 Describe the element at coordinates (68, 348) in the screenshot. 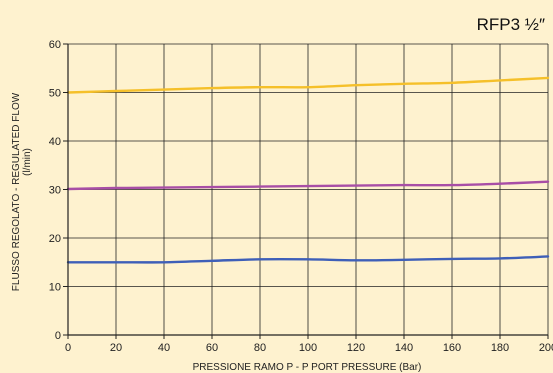

I see `x-tick-label-0: 0` at that location.